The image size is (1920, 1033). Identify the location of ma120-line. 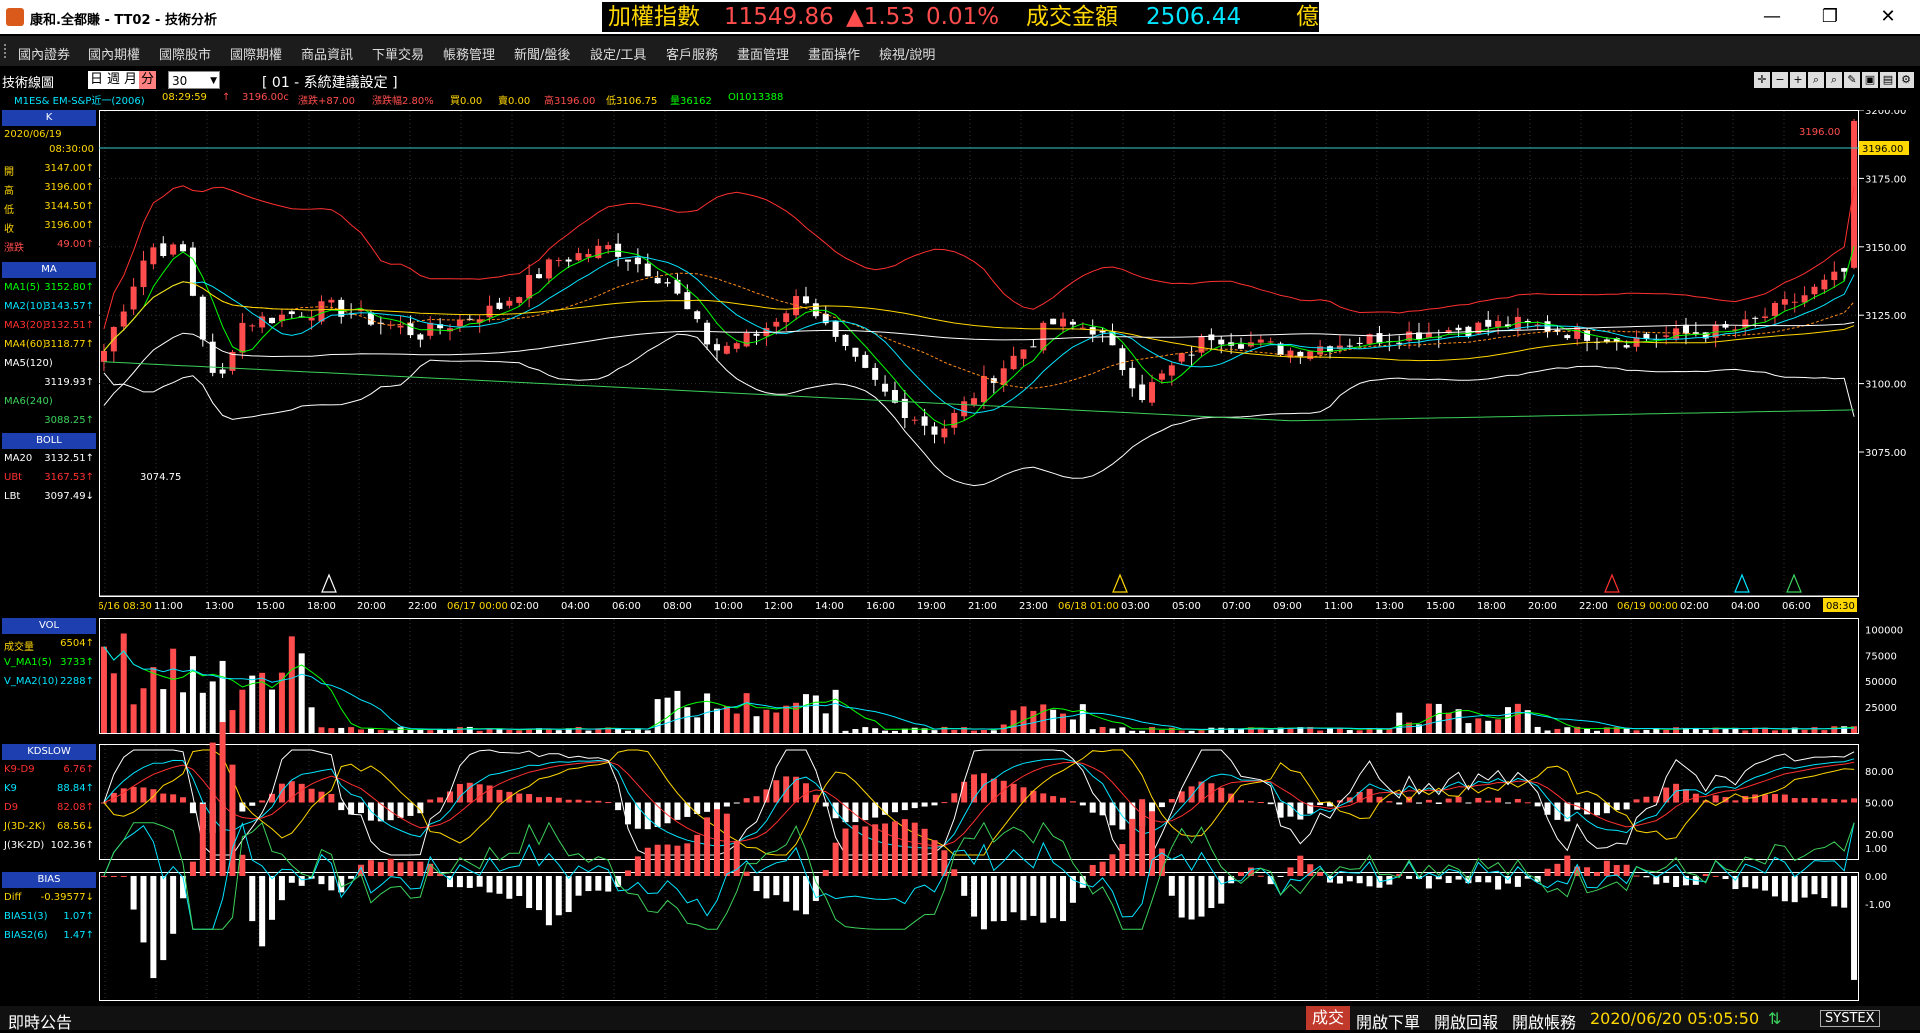
(979, 363).